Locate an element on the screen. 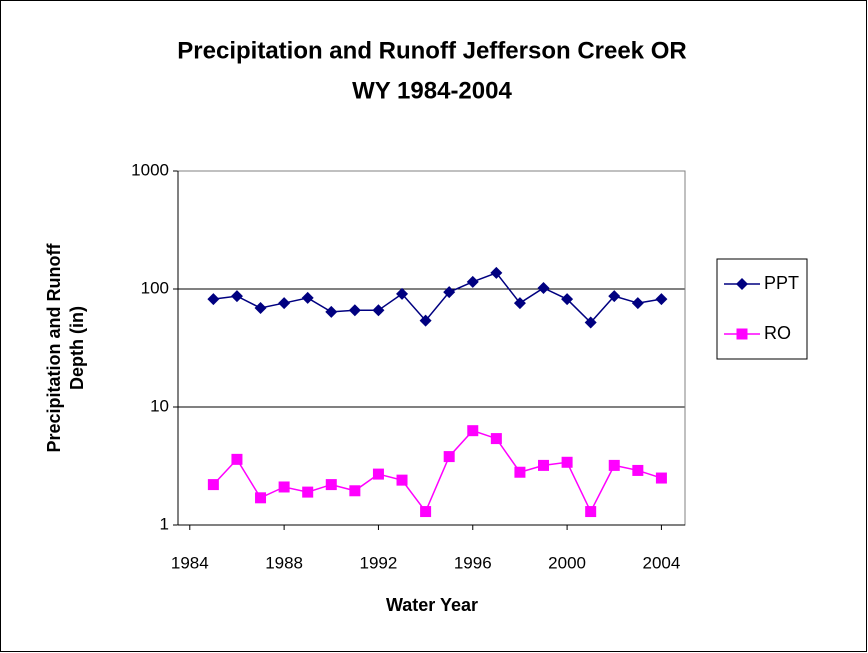 The width and height of the screenshot is (868, 653). y-tick-label: 1000 is located at coordinates (150, 169).